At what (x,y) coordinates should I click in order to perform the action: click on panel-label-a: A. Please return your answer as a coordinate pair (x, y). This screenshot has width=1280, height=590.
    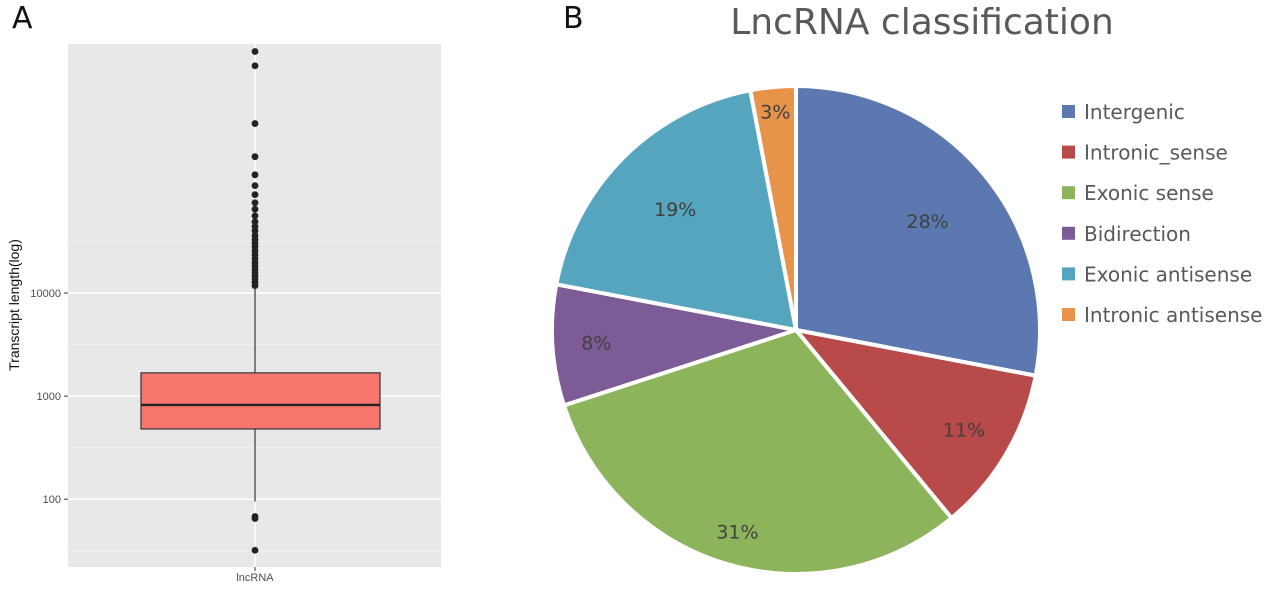
    Looking at the image, I should click on (22, 18).